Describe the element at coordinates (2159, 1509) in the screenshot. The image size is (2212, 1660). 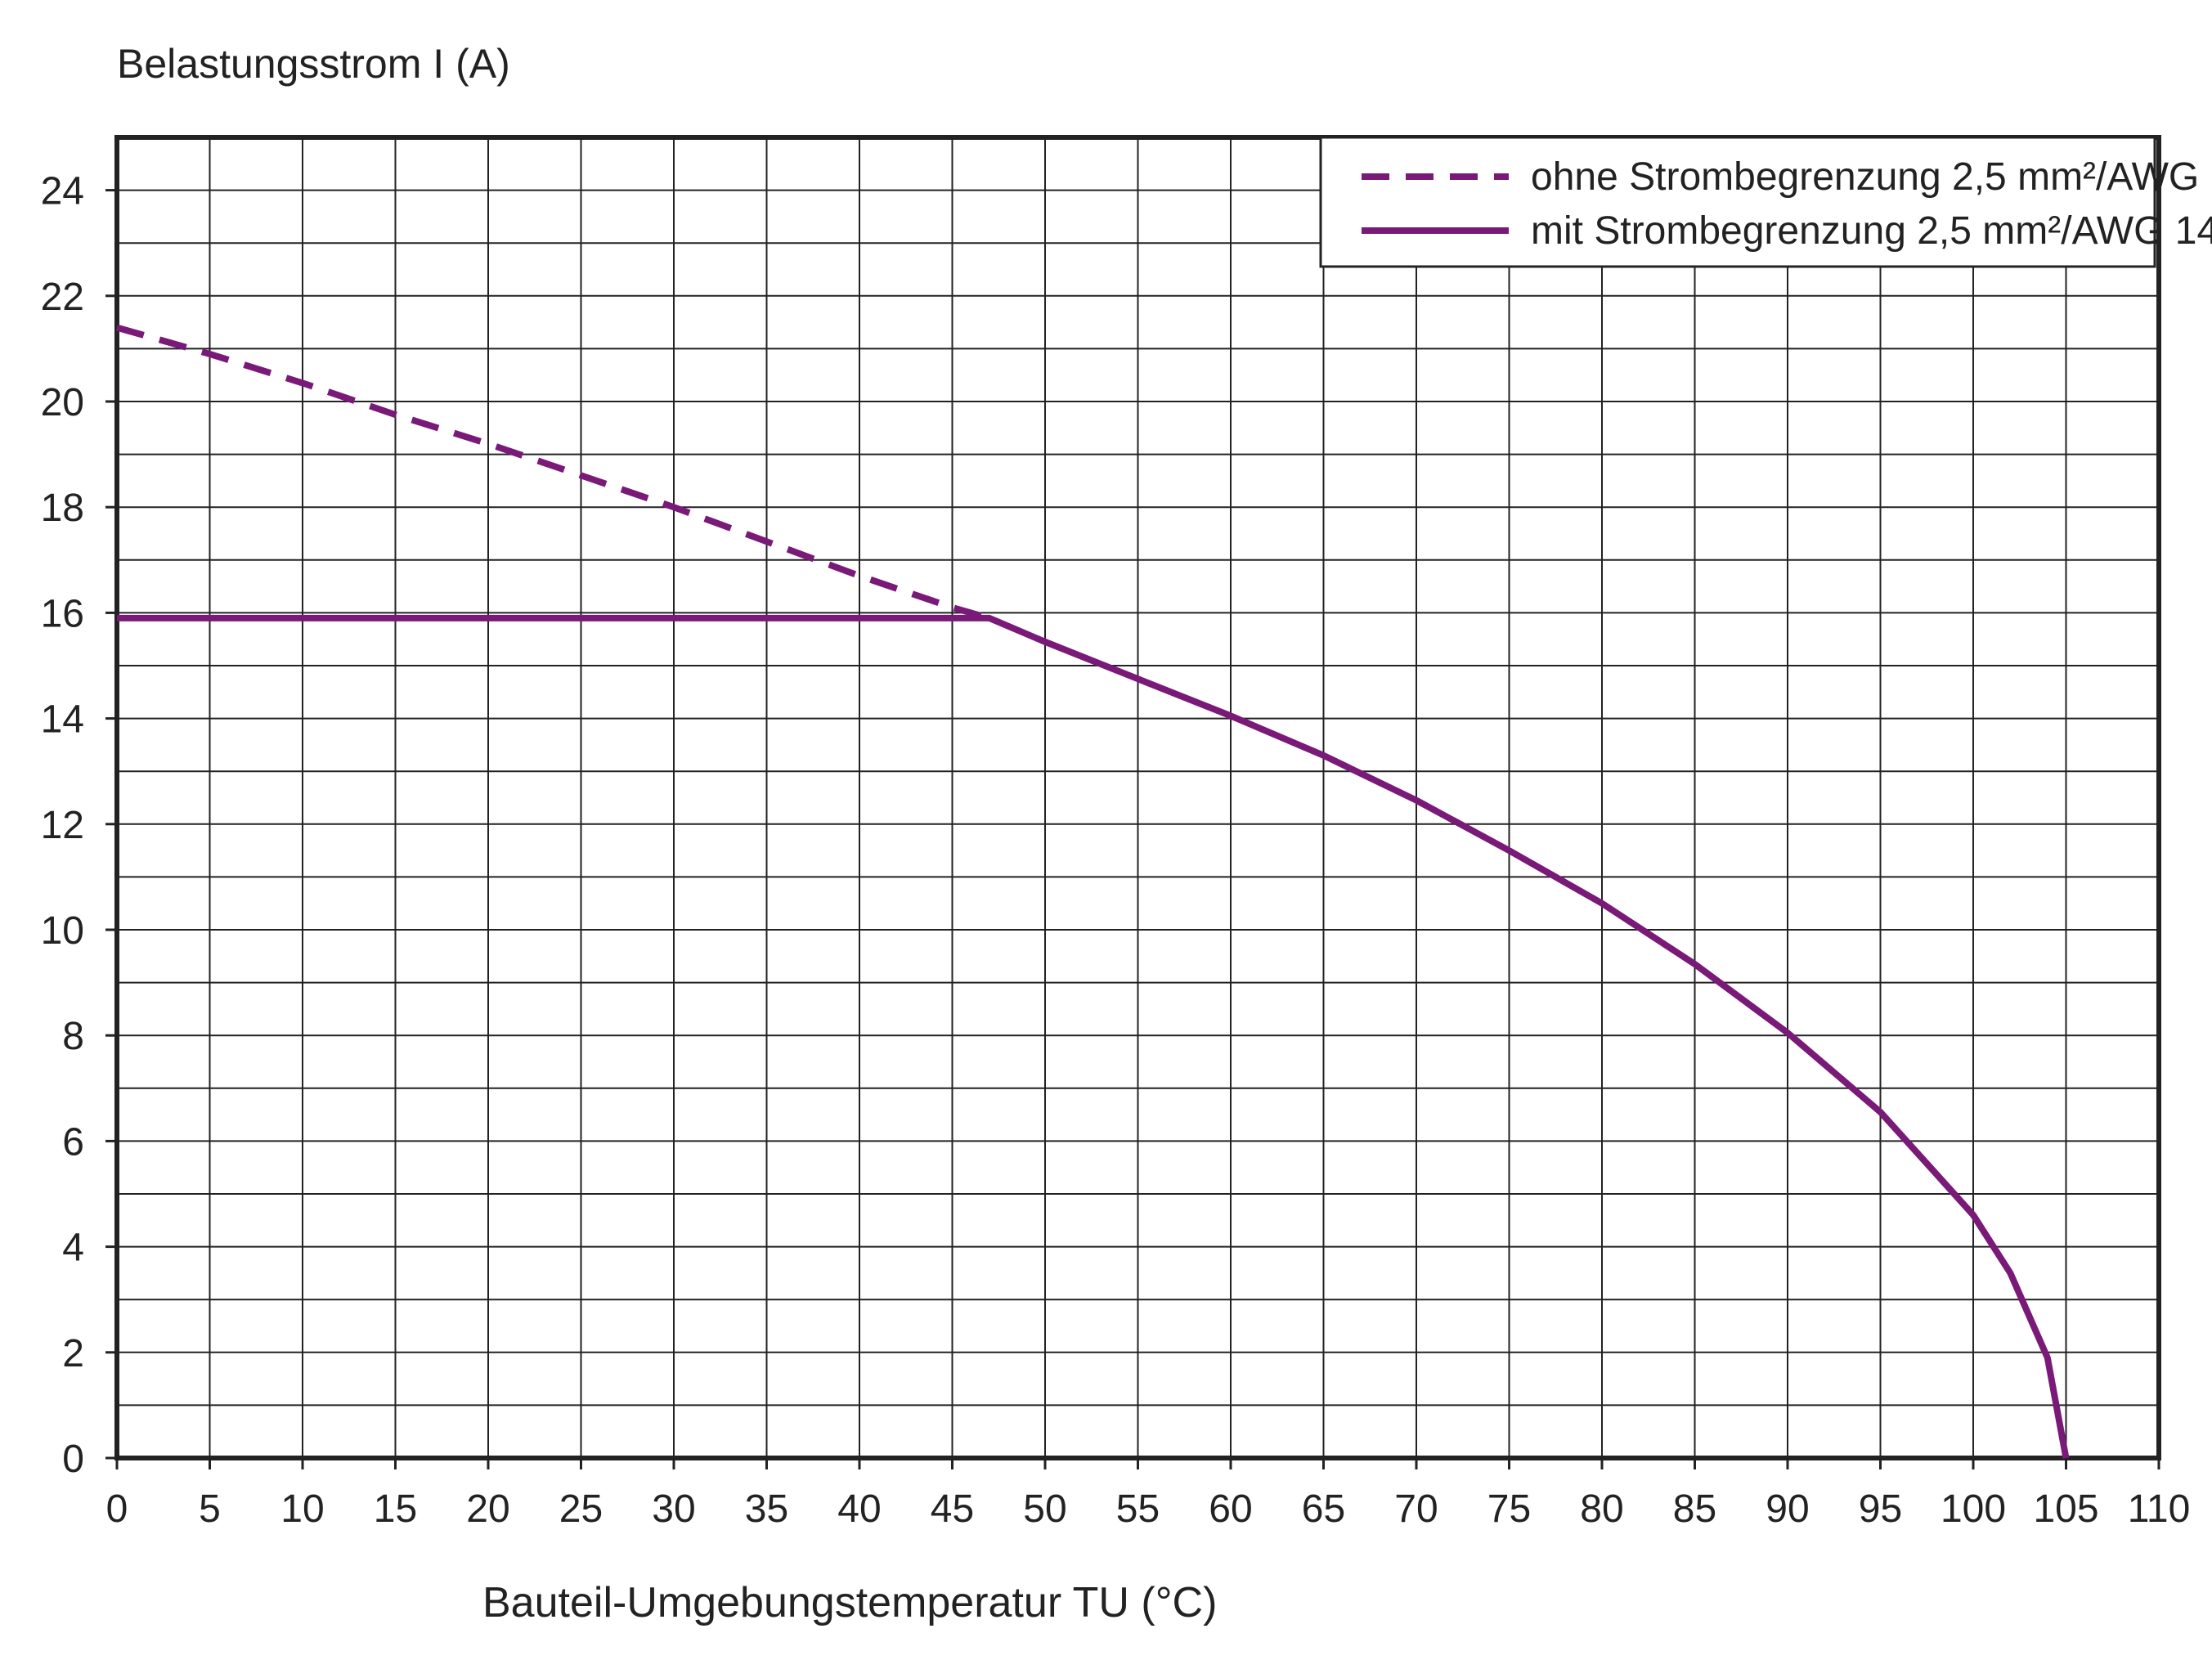
I see `x-tick-label: 110` at that location.